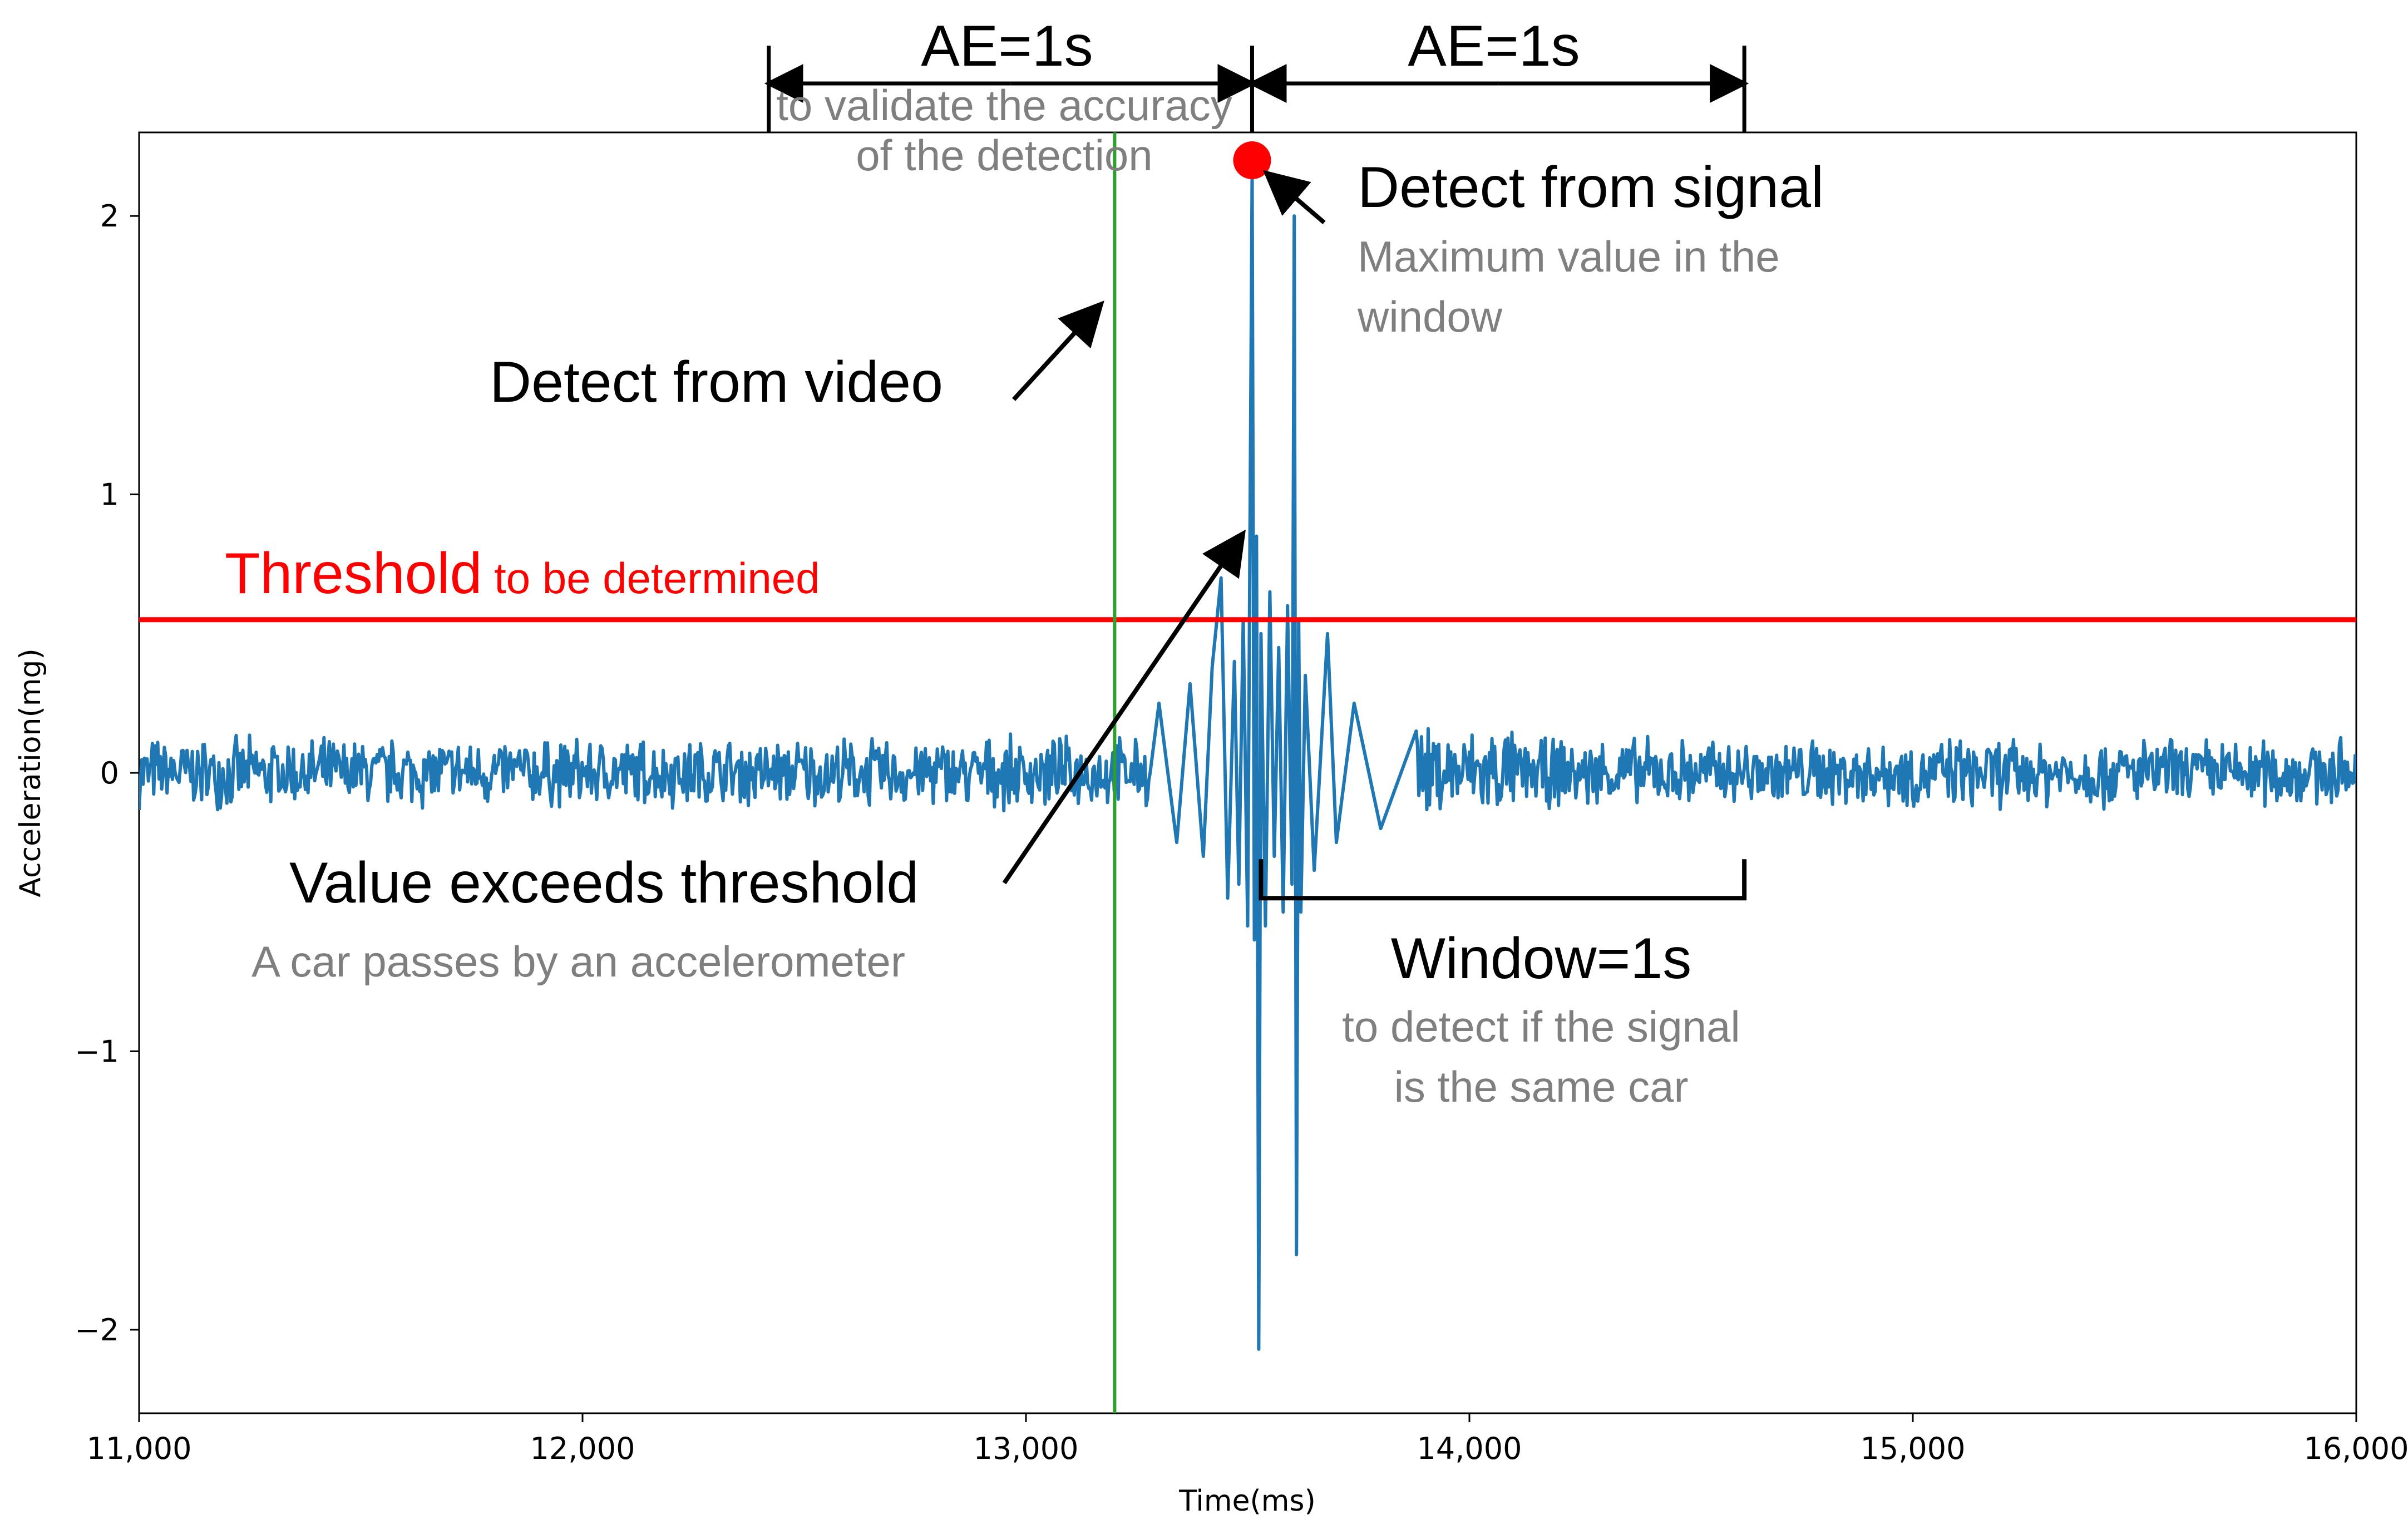 This screenshot has width=2408, height=1534. Describe the element at coordinates (139, 1448) in the screenshot. I see `x-tick-label: 11,000` at that location.